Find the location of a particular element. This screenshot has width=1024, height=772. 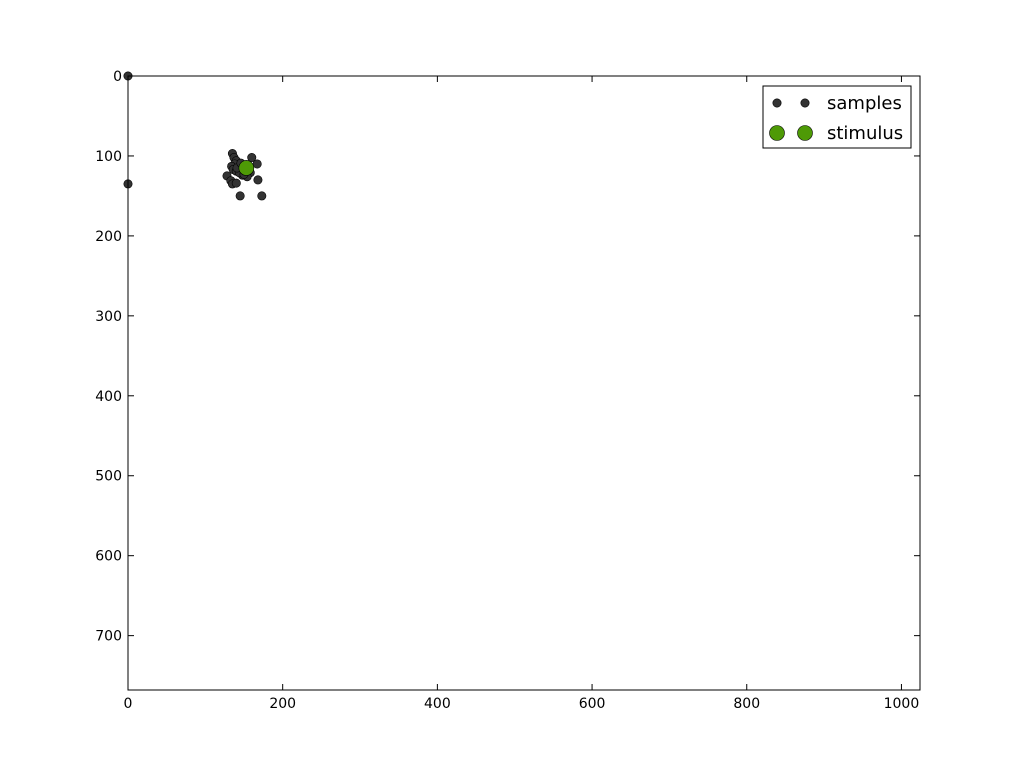

legend: samples stimulus is located at coordinates (837, 117).